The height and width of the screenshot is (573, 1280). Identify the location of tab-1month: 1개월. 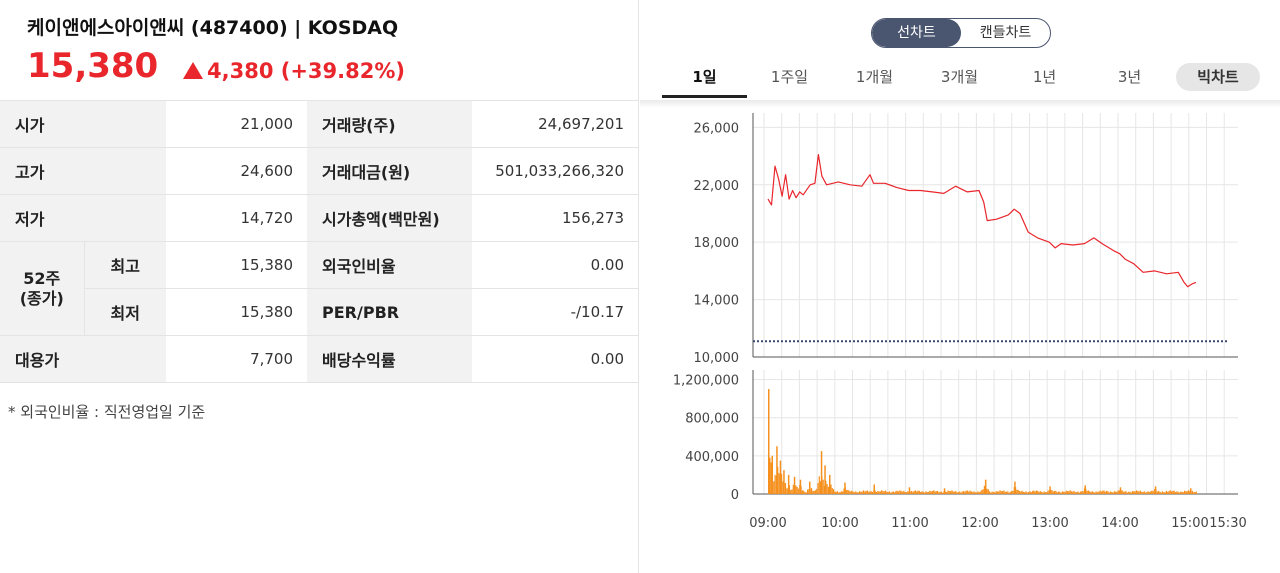
(874, 77).